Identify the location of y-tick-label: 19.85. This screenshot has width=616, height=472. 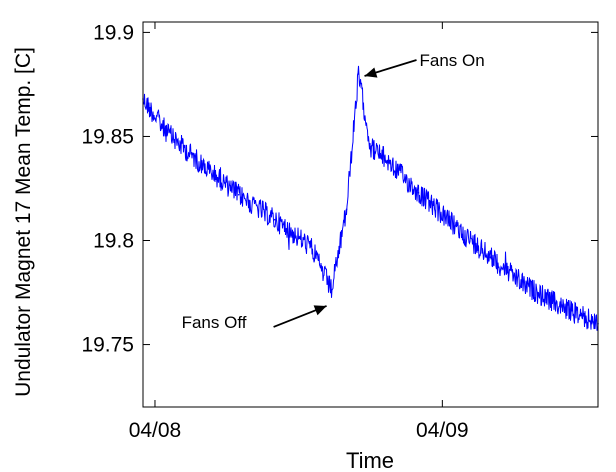
(107, 136).